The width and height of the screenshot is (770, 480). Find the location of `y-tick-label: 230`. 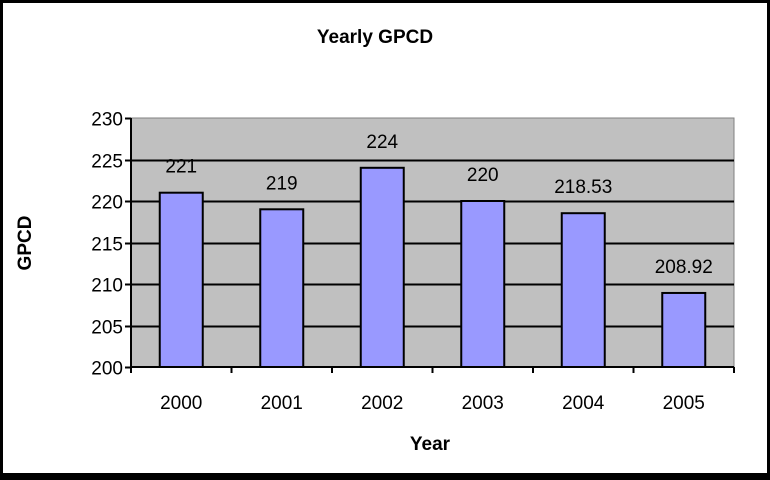

y-tick-label: 230 is located at coordinates (107, 120).